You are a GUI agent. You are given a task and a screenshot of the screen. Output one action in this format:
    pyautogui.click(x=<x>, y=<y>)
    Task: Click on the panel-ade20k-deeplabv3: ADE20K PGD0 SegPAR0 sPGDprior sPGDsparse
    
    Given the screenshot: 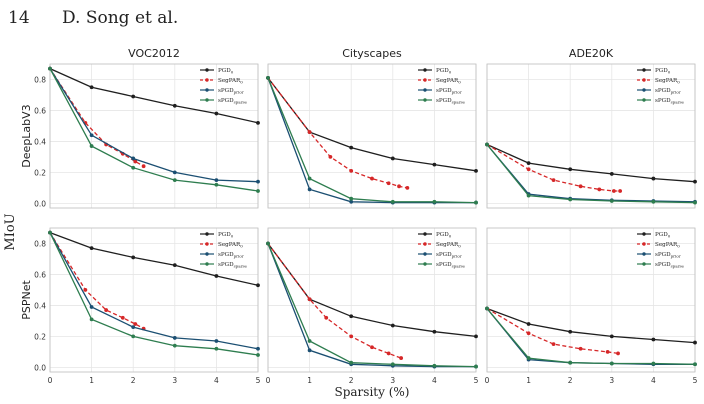 What is the action you would take?
    pyautogui.click(x=591, y=128)
    